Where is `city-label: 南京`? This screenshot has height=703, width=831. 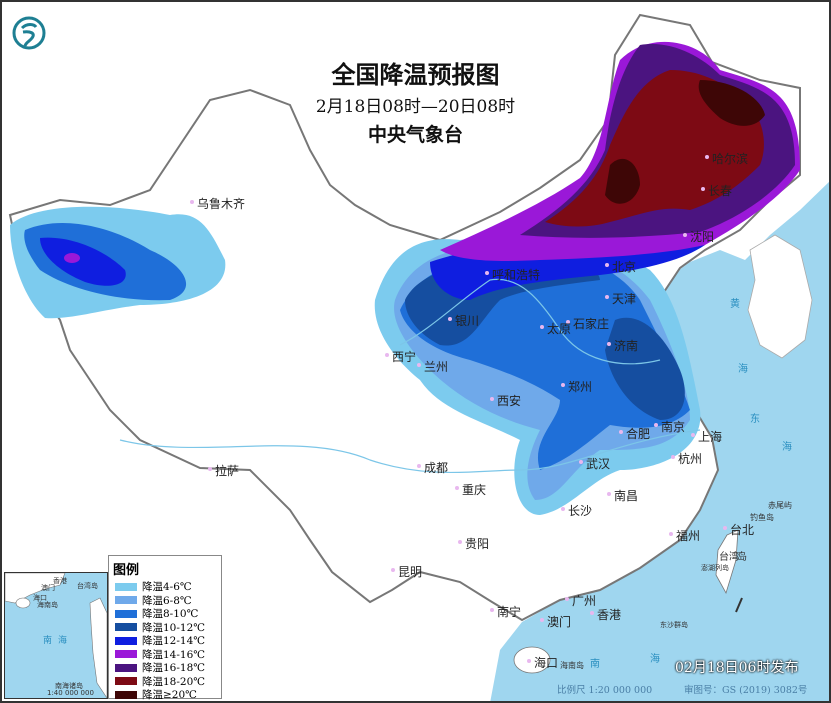
city-label: 南京 is located at coordinates (669, 427).